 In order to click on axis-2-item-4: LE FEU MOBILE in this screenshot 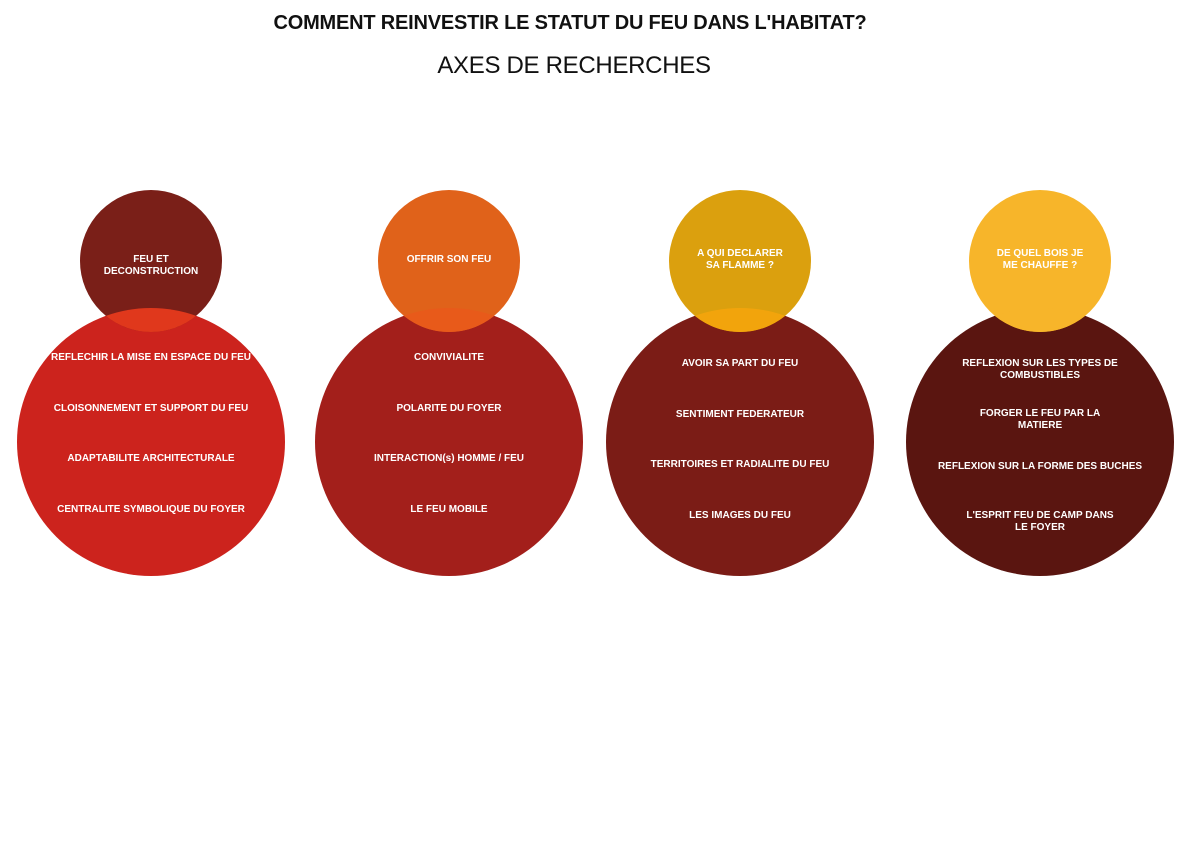, I will do `click(449, 509)`.